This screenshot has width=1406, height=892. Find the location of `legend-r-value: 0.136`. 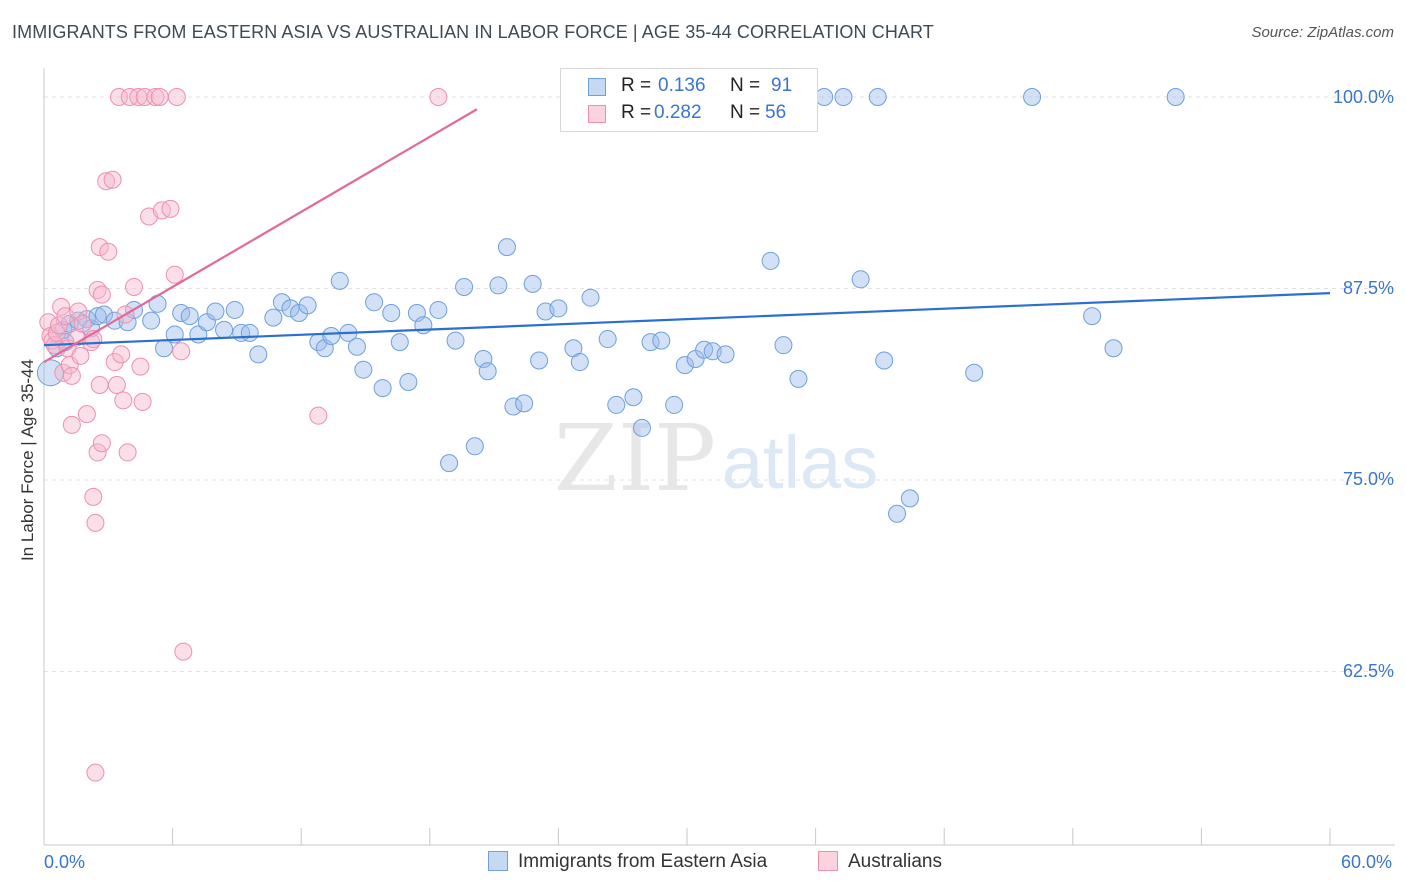

legend-r-value: 0.136 is located at coordinates (682, 85).